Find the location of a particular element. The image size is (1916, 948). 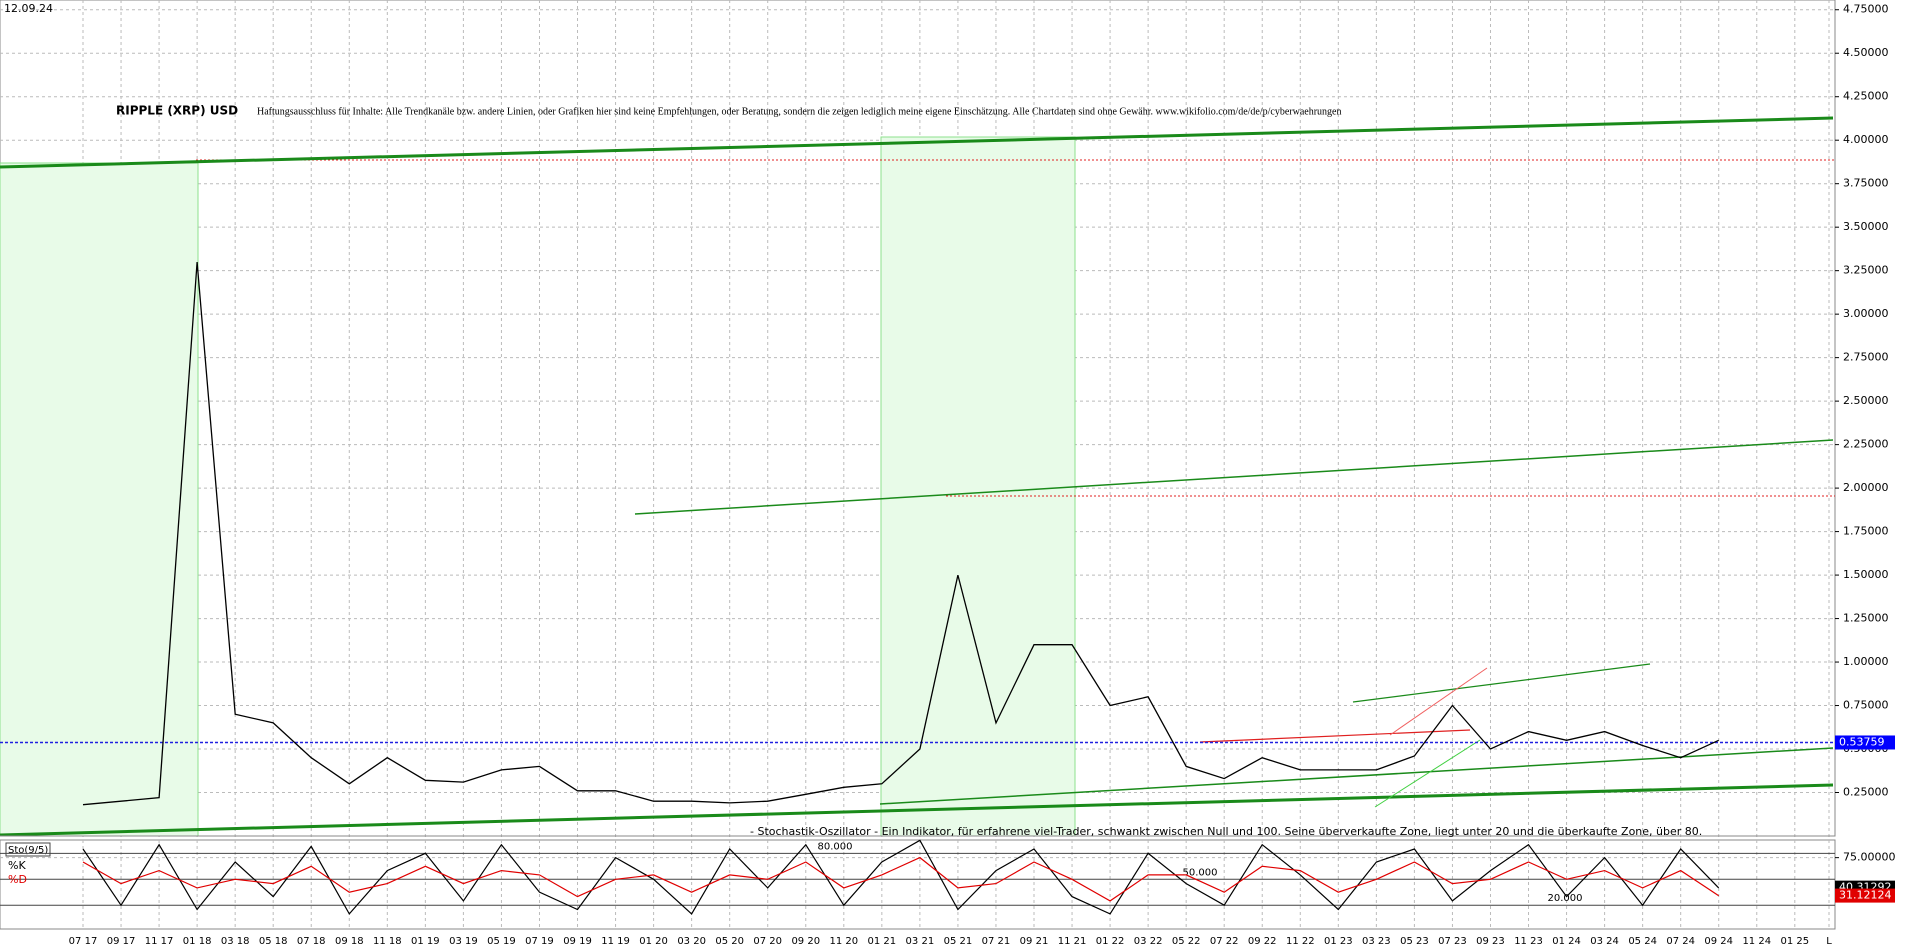

x-tick-label: L is located at coordinates (1829, 941).